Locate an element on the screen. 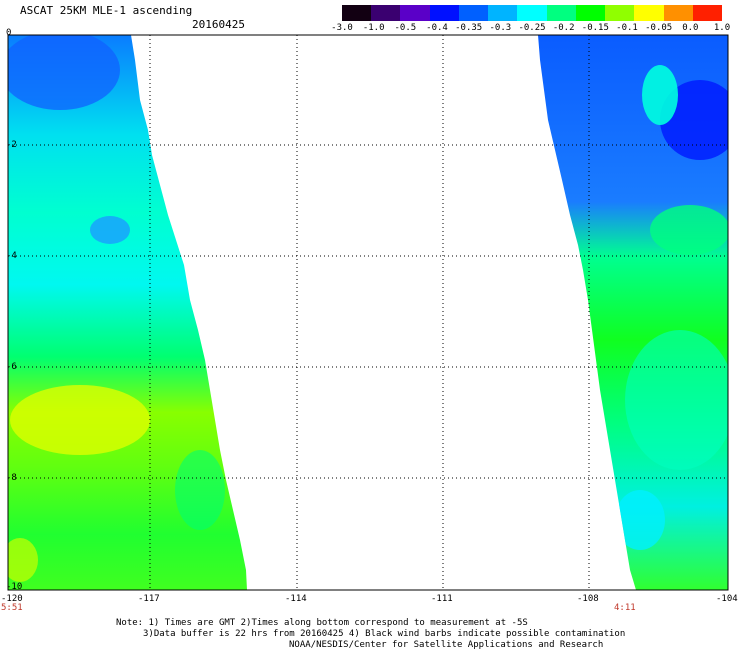 This screenshot has width=740, height=650. time-label-left: 5:51 is located at coordinates (12, 608).